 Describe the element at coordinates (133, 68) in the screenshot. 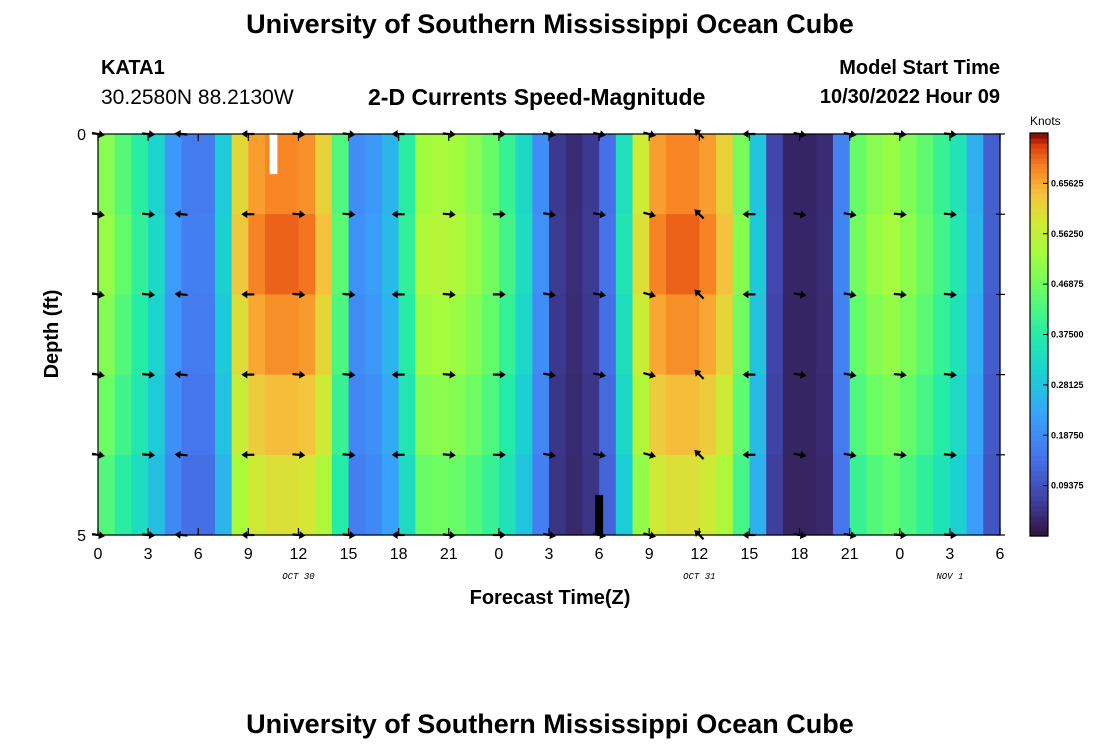

I see `station-name: KATA1` at that location.